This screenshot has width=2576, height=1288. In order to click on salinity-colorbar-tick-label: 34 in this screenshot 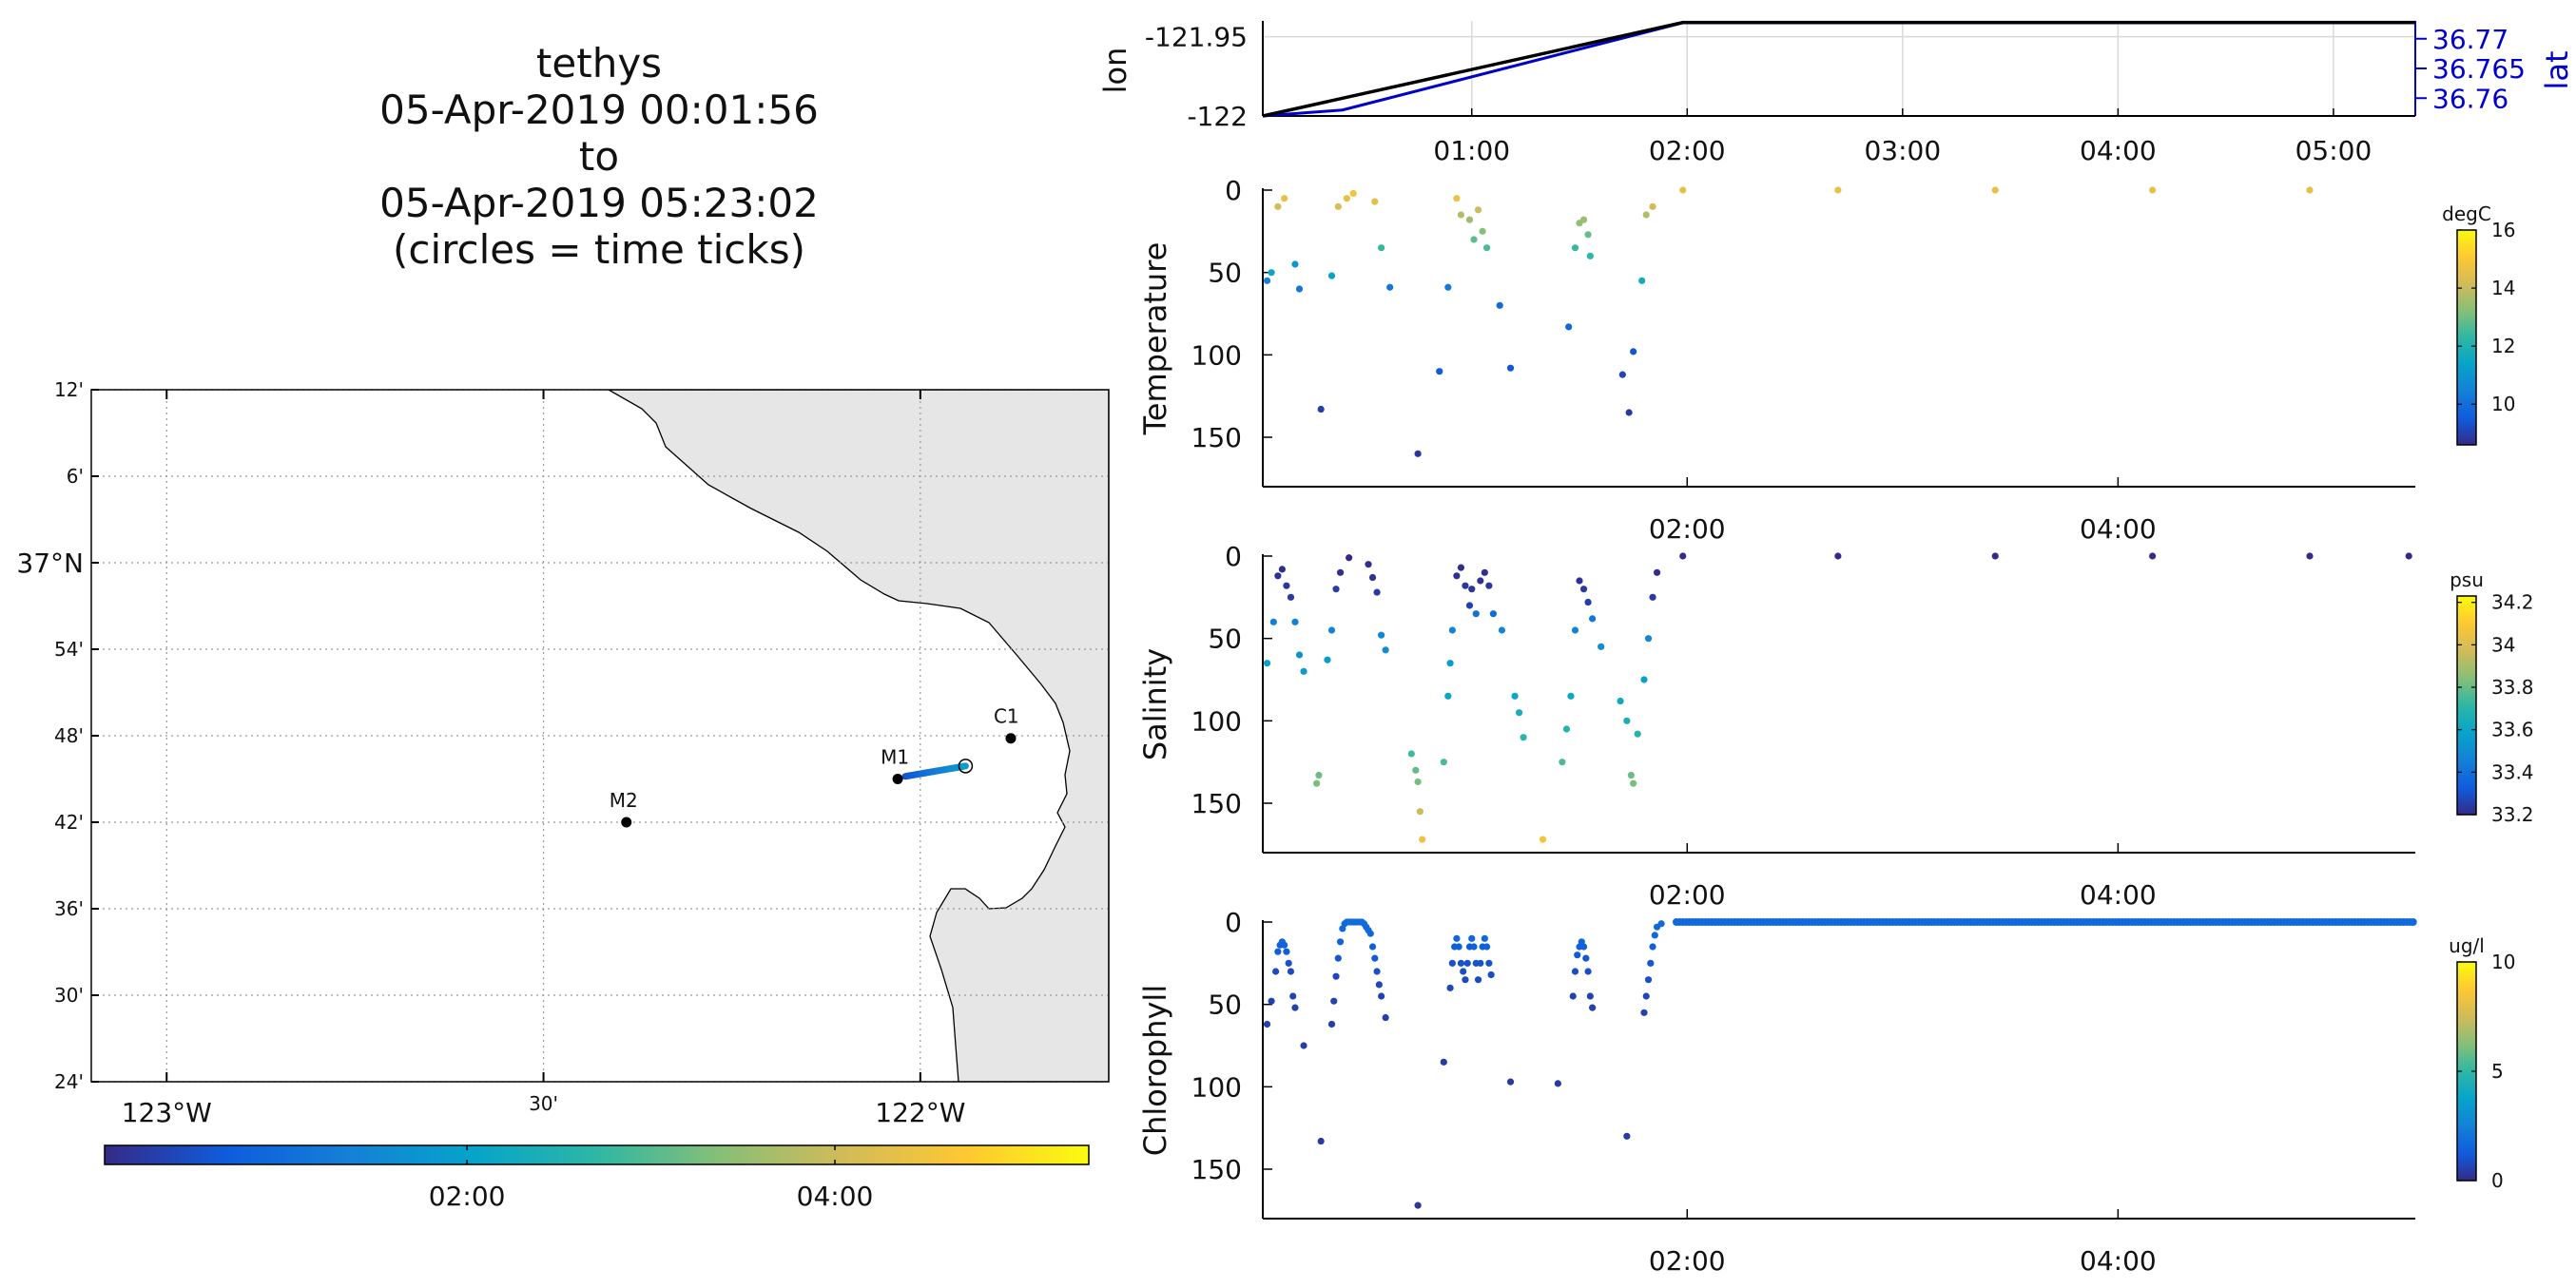, I will do `click(2503, 644)`.